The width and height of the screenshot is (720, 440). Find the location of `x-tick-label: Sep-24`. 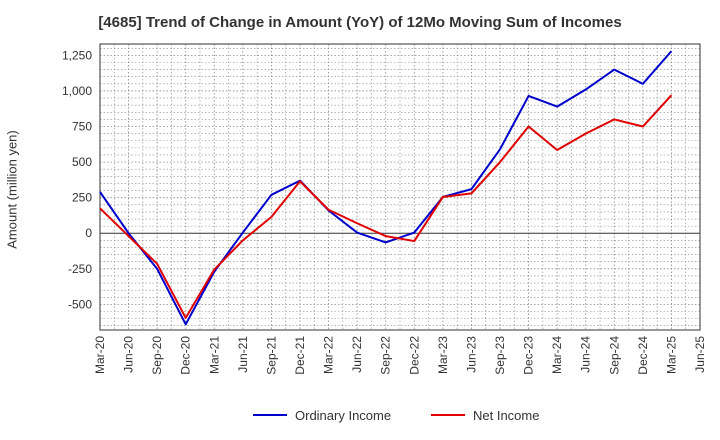

x-tick-label: Sep-24 is located at coordinates (614, 355).